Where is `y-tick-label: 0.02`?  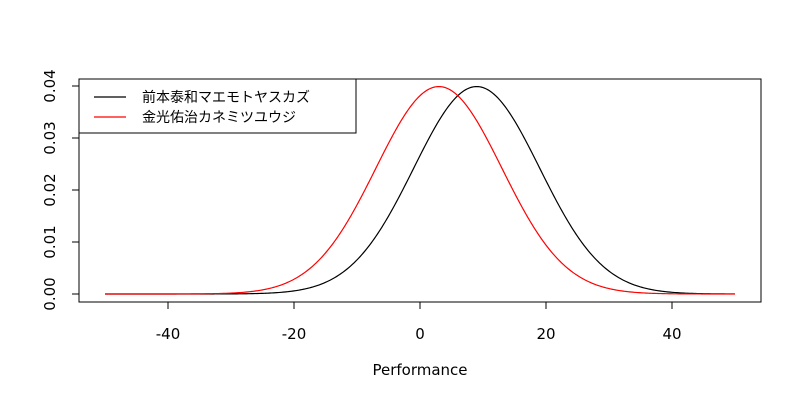 y-tick-label: 0.02 is located at coordinates (50, 189).